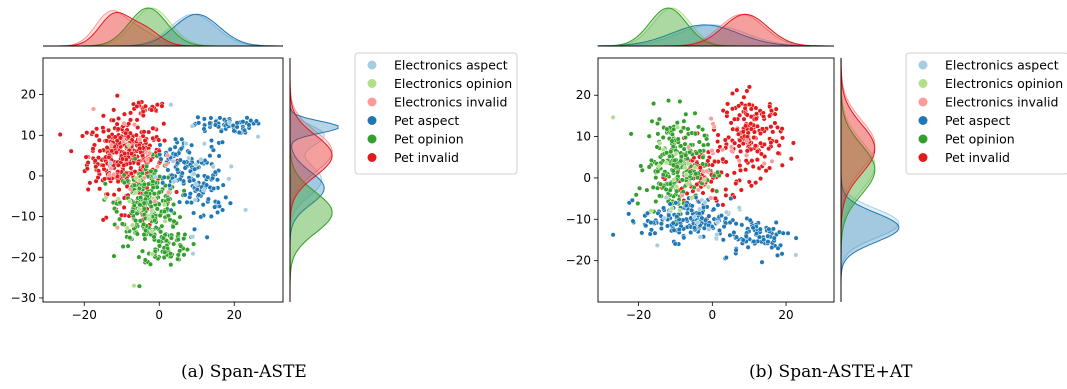  Describe the element at coordinates (583, 95) in the screenshot. I see `y-tick-label: 20` at that location.